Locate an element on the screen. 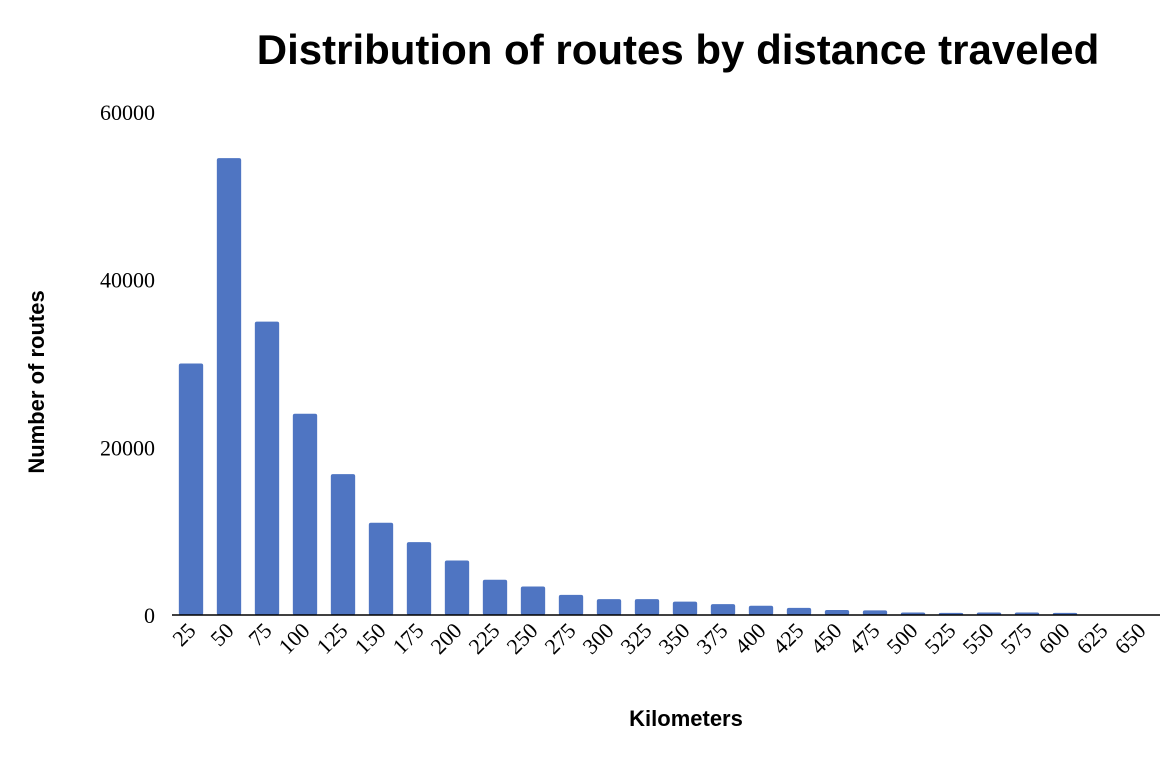  x-tick-label: 50 is located at coordinates (221, 634).